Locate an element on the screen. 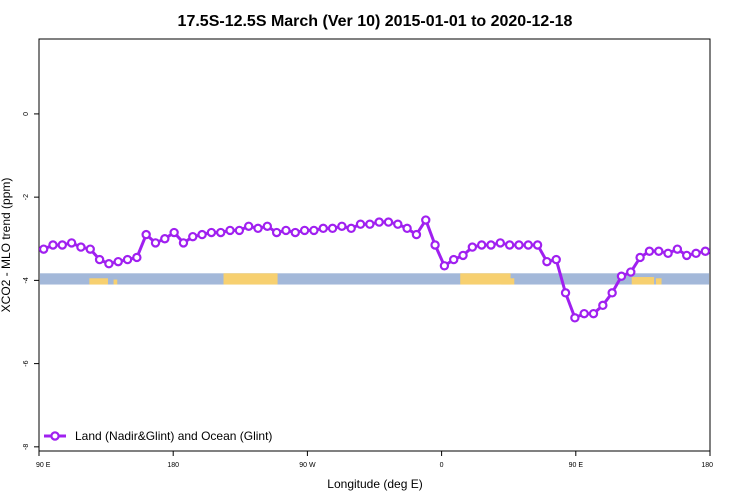 This screenshot has width=750, height=500. legend: Land (Nadir&Glint) and Ocean (Glint) is located at coordinates (158, 436).